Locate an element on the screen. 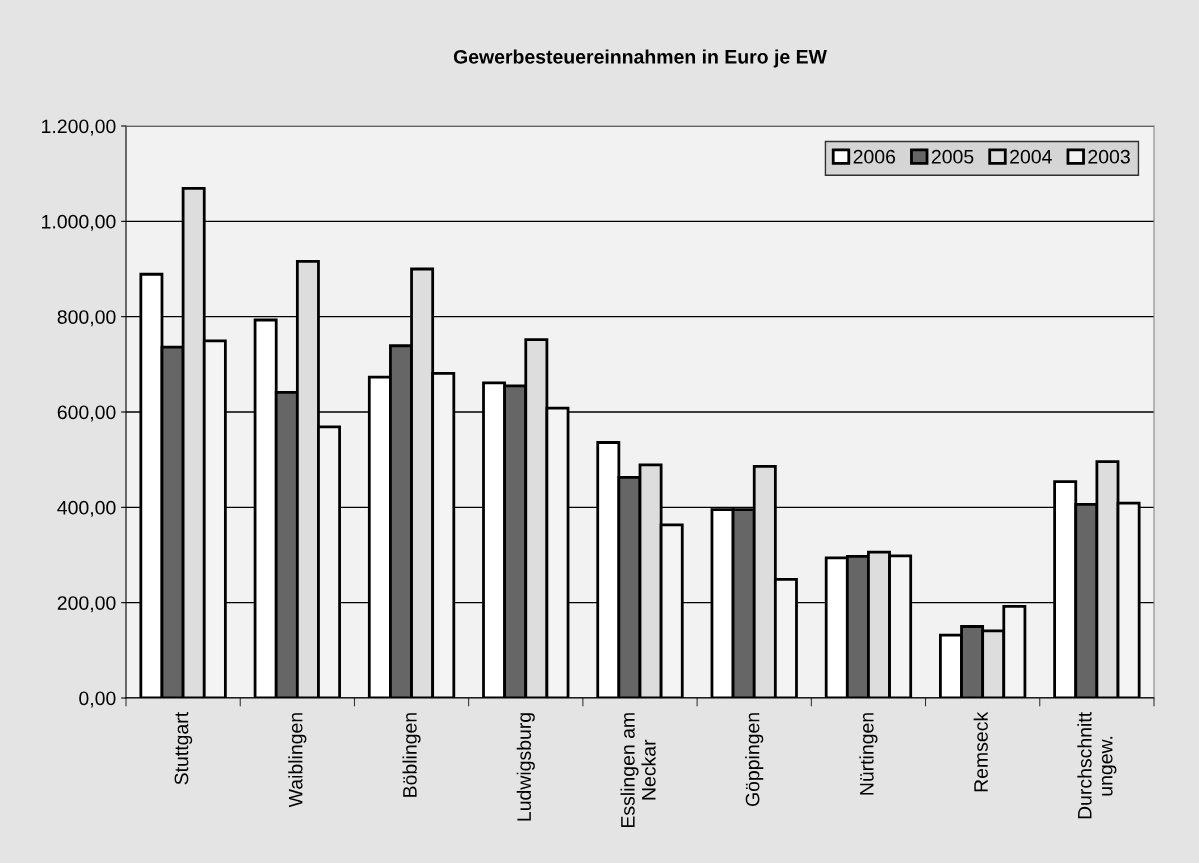 This screenshot has width=1199, height=863. legend-label: 2003 is located at coordinates (1109, 156).